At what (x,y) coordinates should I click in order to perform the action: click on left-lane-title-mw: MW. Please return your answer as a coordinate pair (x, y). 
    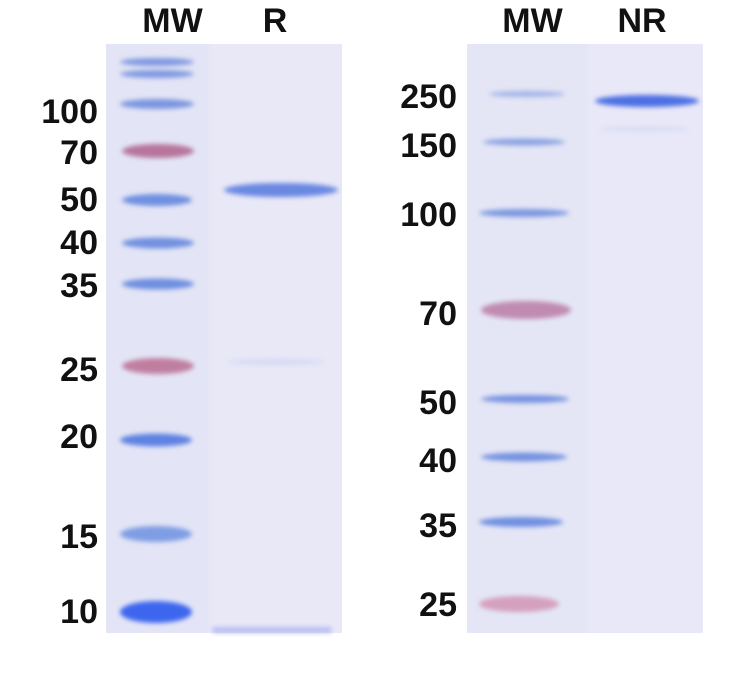
    Looking at the image, I should click on (172, 21).